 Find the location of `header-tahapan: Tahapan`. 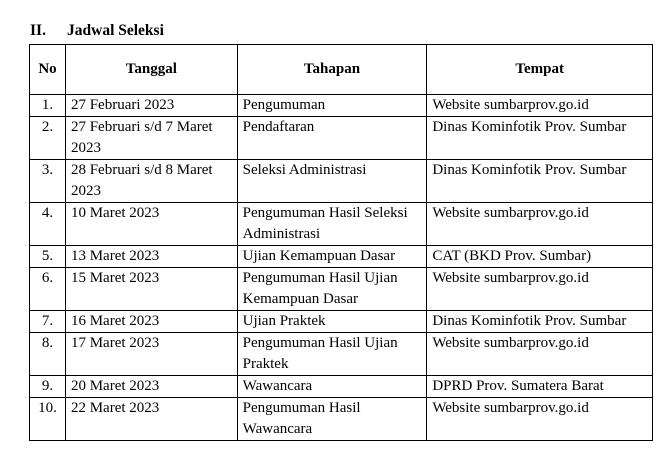

header-tahapan: Tahapan is located at coordinates (332, 69).